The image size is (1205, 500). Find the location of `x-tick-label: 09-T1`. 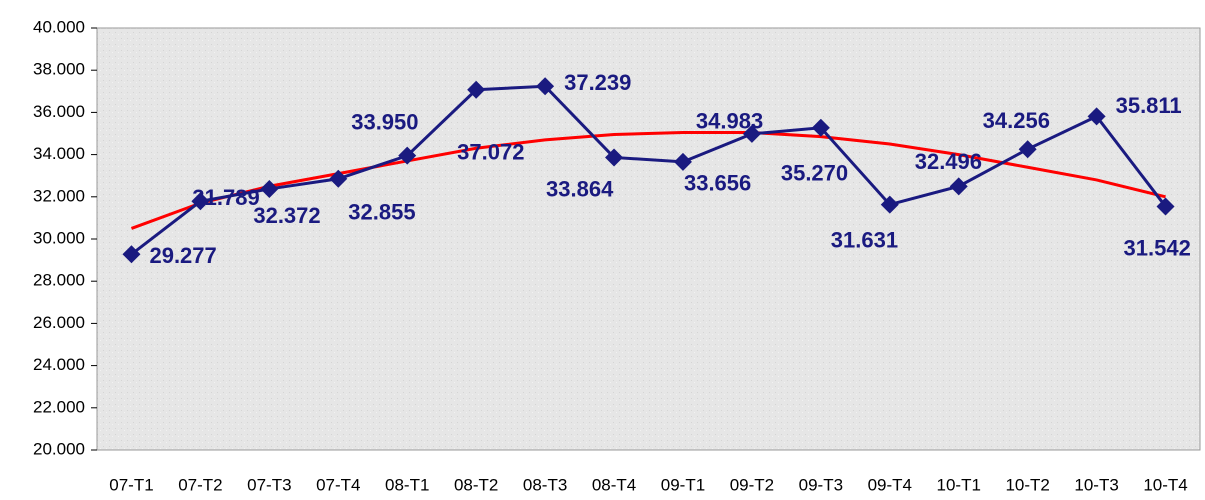

x-tick-label: 09-T1 is located at coordinates (683, 484).